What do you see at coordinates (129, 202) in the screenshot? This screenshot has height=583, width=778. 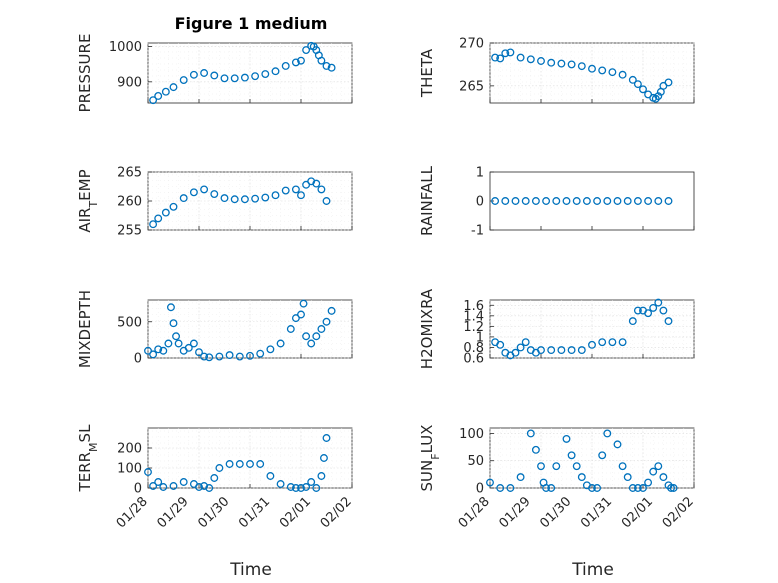 I see `y-tick-label: 260` at bounding box center [129, 202].